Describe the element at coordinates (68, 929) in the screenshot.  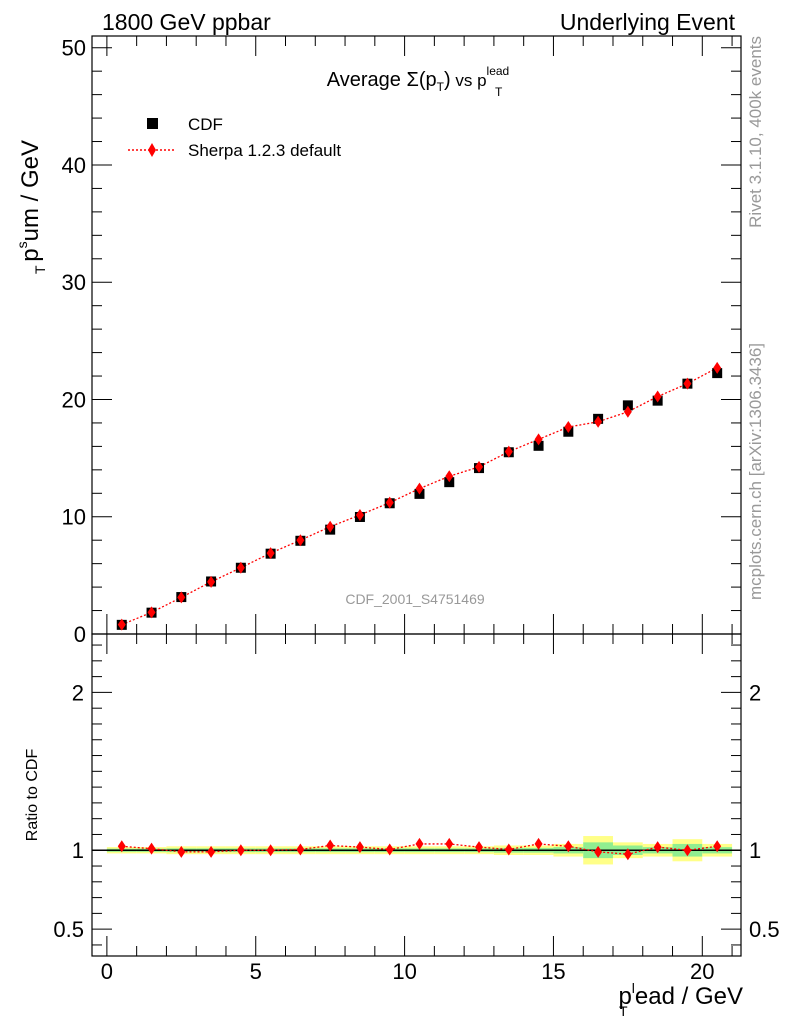
I see `ratio-tick-label-left: 0.5` at that location.